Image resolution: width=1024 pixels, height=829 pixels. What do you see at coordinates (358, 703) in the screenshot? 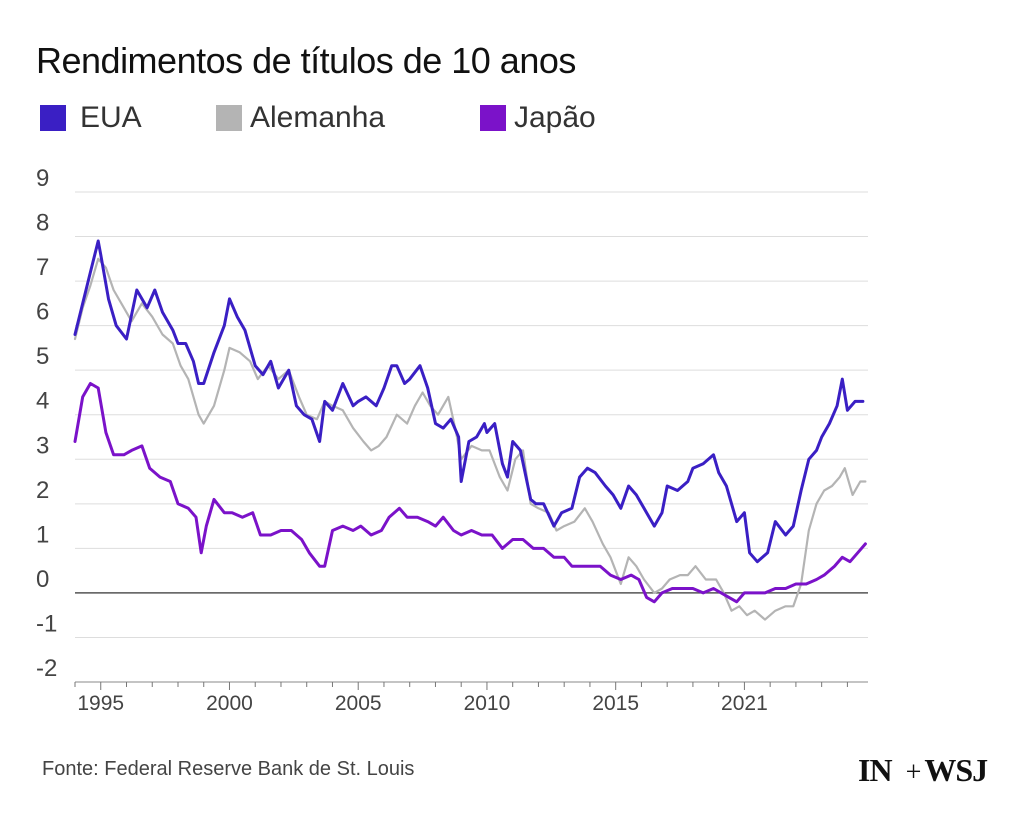
I see `x-tick-label: 2005` at bounding box center [358, 703].